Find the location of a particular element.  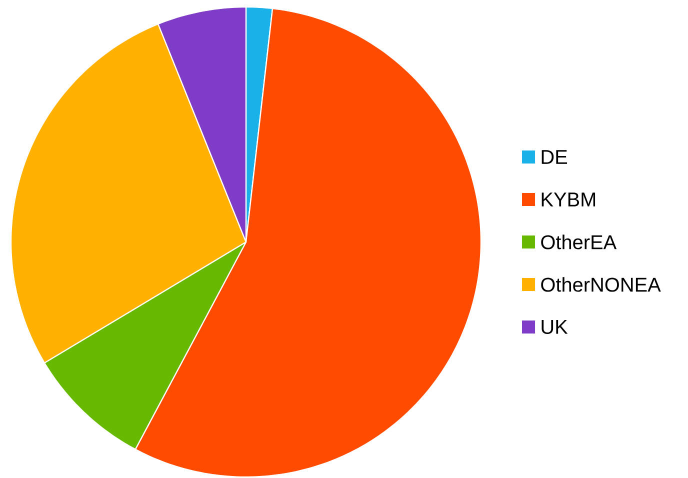

legend-label: UK is located at coordinates (555, 327).